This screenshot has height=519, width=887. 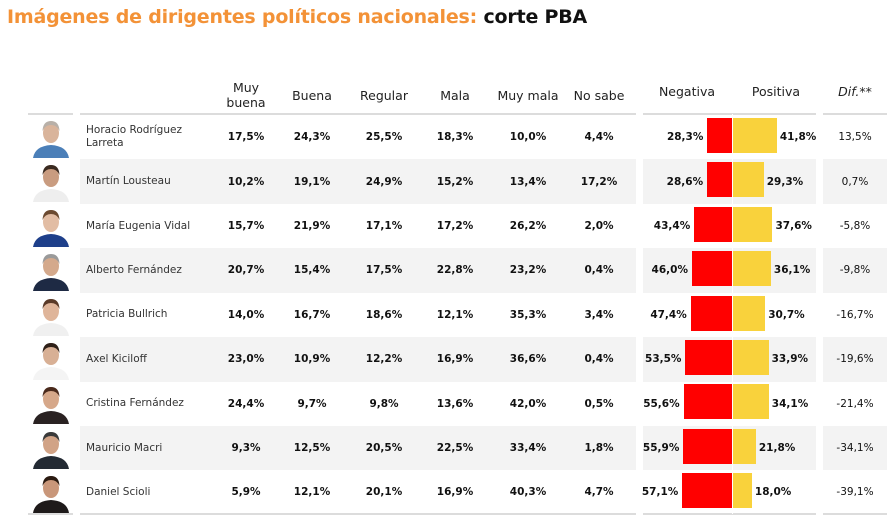 What do you see at coordinates (455, 315) in the screenshot?
I see `cell-mala: 12,1%` at bounding box center [455, 315].